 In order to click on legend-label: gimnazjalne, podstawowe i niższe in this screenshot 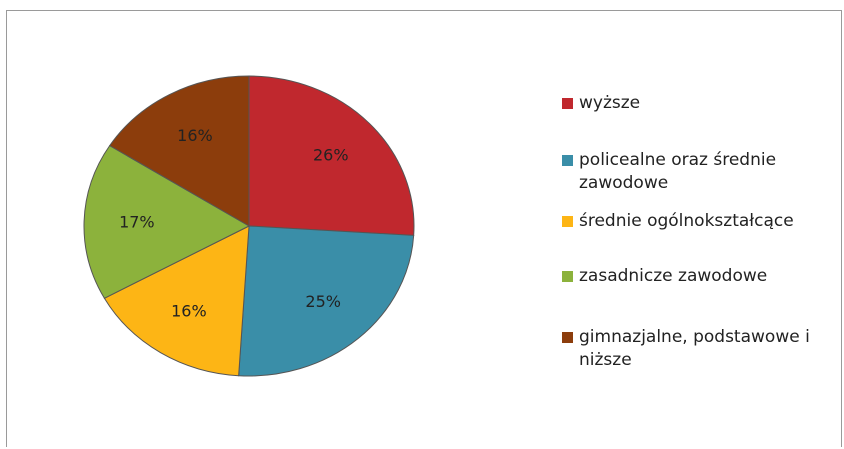, I will do `click(694, 348)`.